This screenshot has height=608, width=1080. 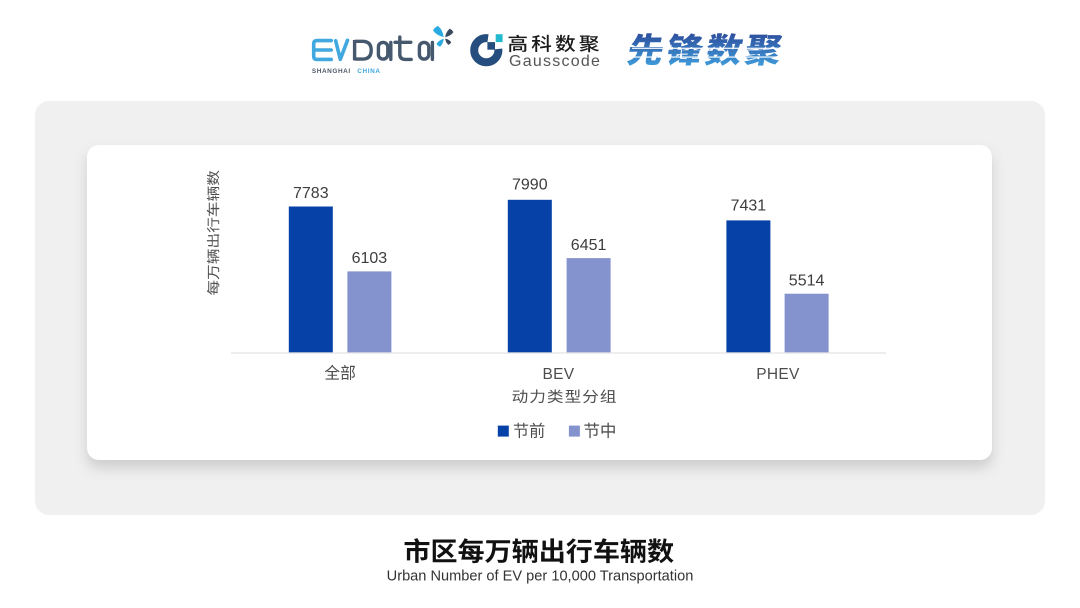 What do you see at coordinates (311, 193) in the screenshot?
I see `svg-text: 7783` at bounding box center [311, 193].